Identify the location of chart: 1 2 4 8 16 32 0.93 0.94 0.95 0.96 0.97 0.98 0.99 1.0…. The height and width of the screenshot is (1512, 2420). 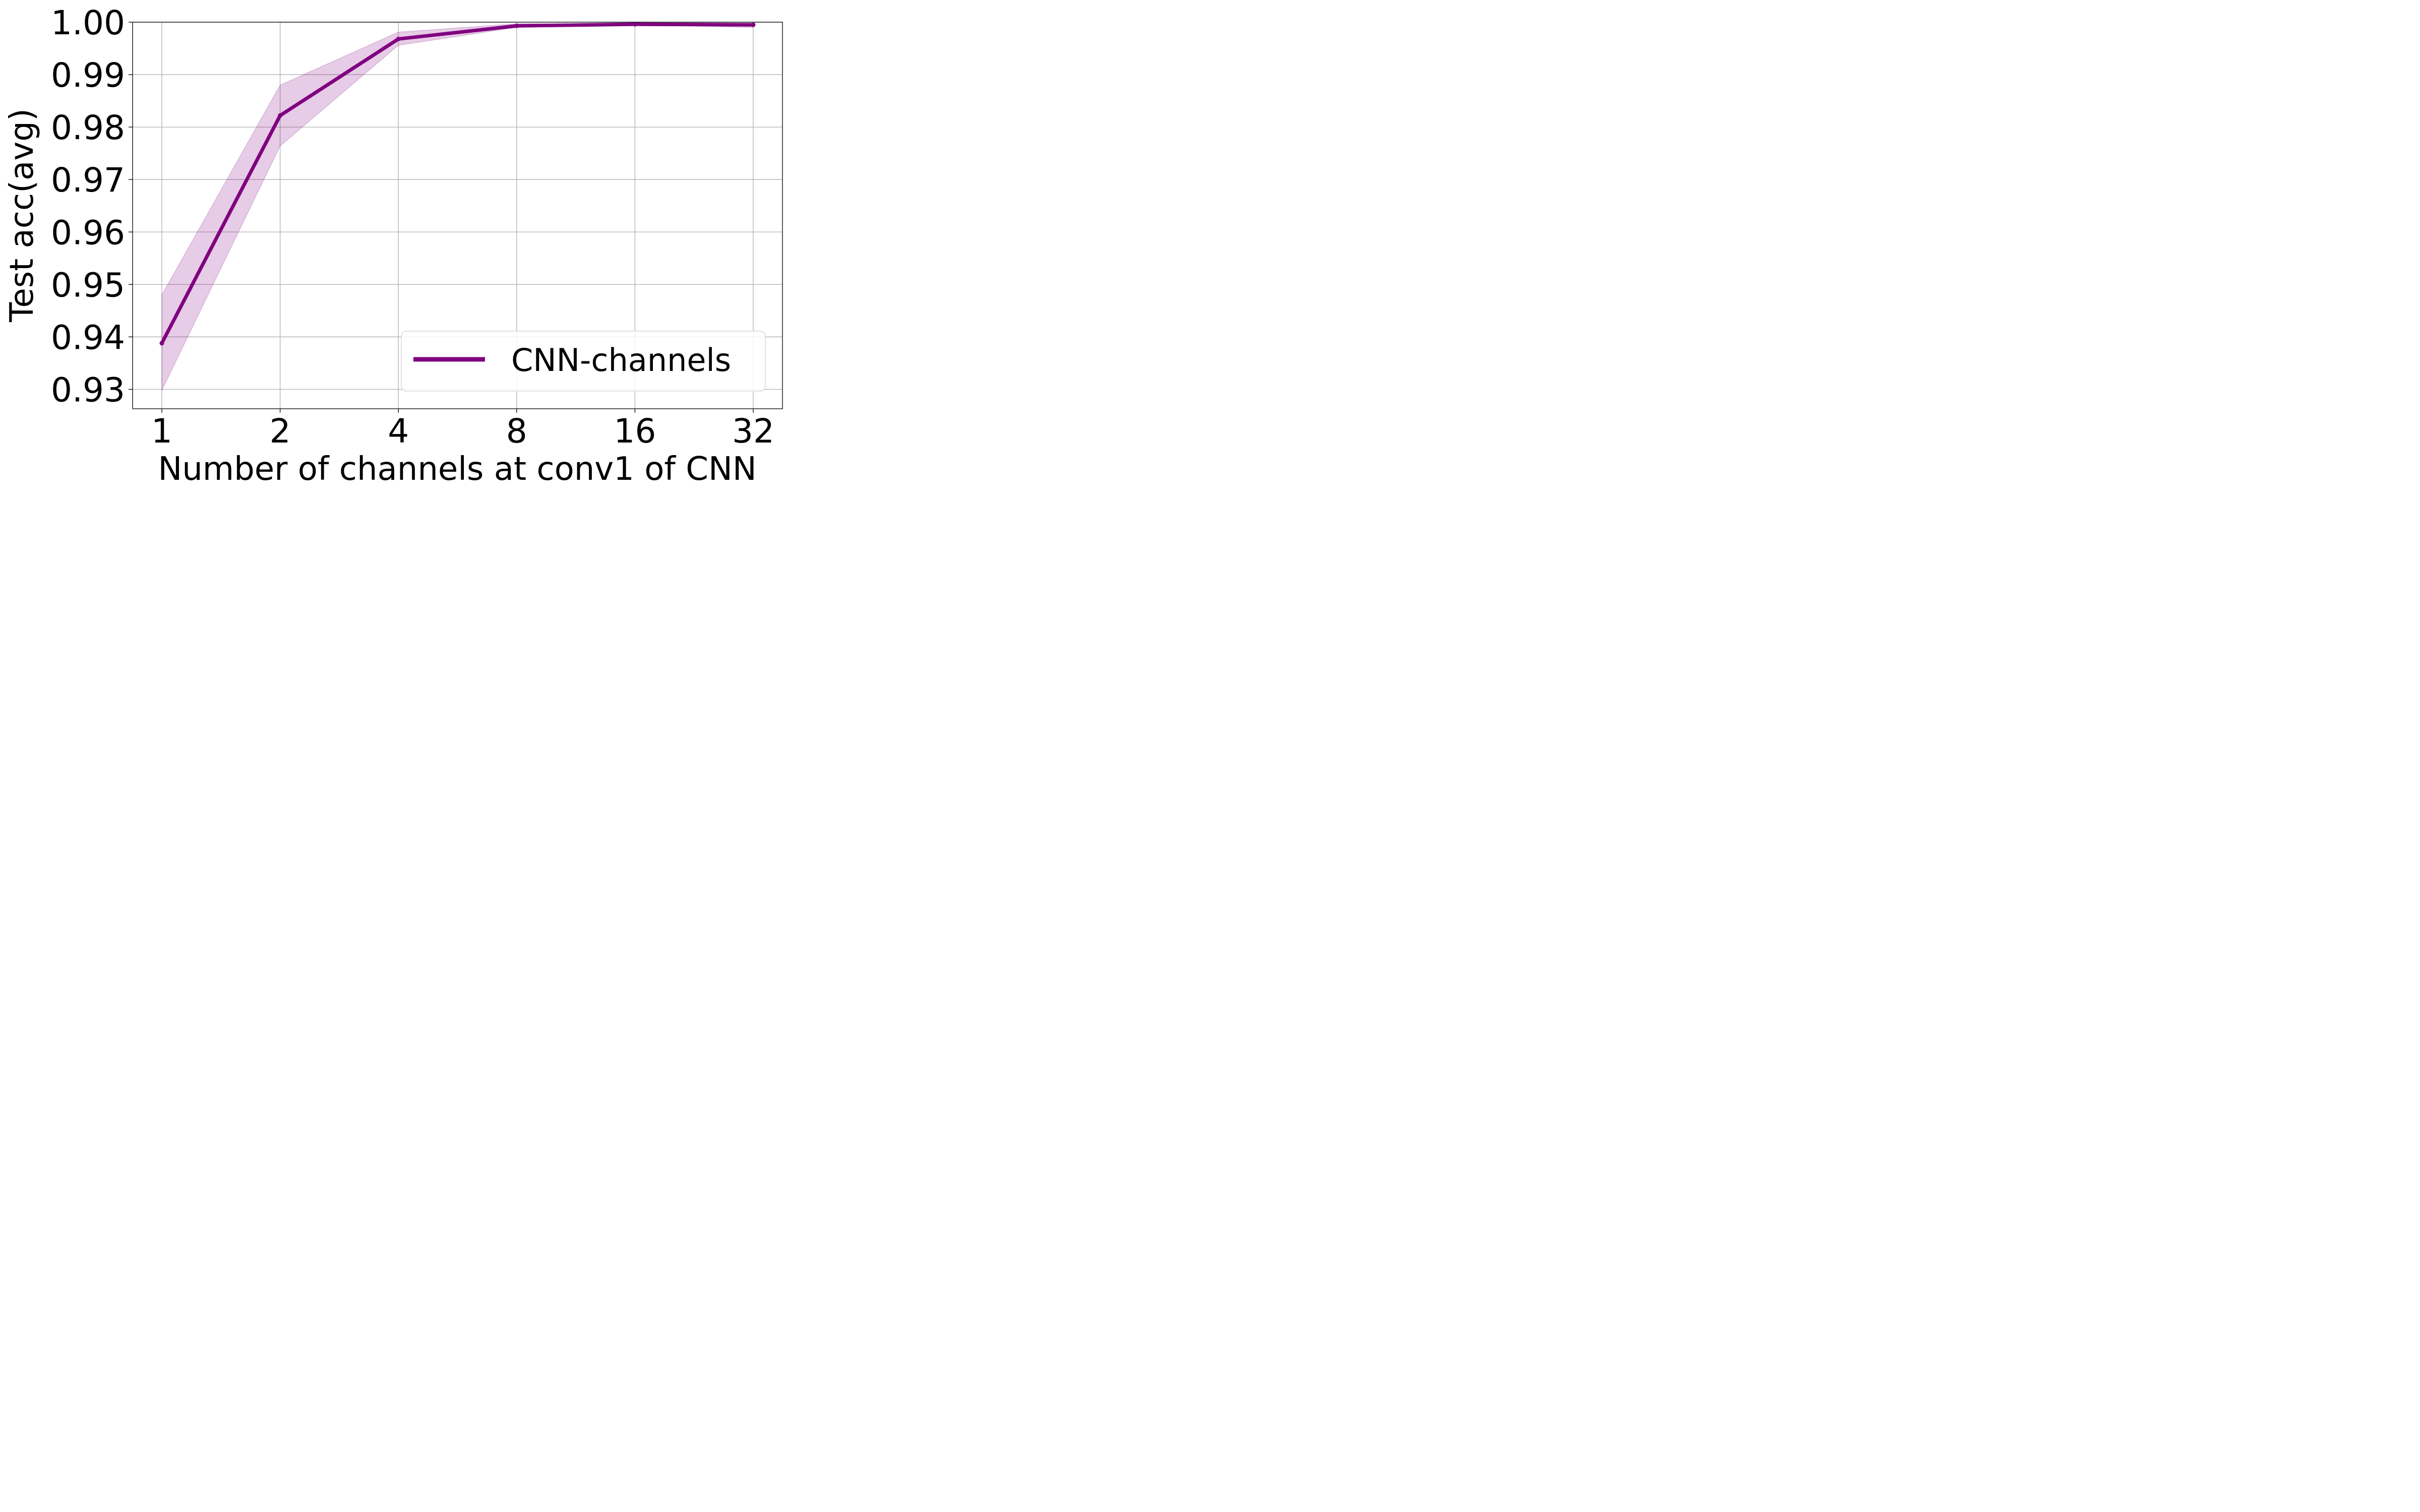
(394, 246).